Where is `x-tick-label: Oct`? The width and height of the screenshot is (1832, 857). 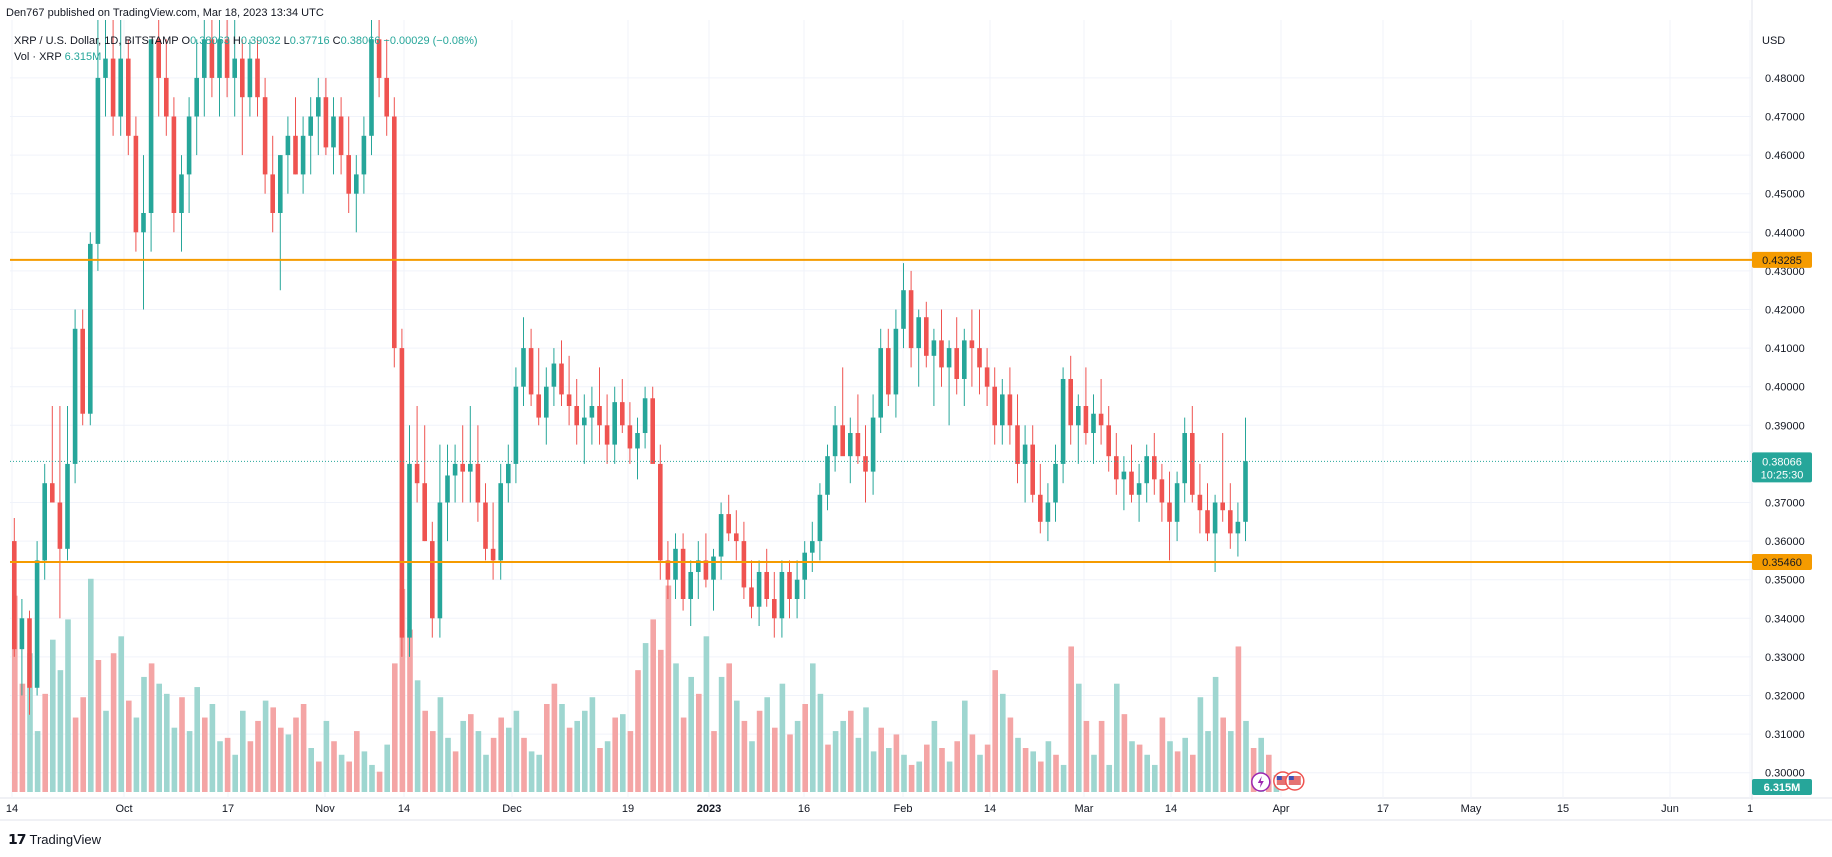
x-tick-label: Oct is located at coordinates (123, 809).